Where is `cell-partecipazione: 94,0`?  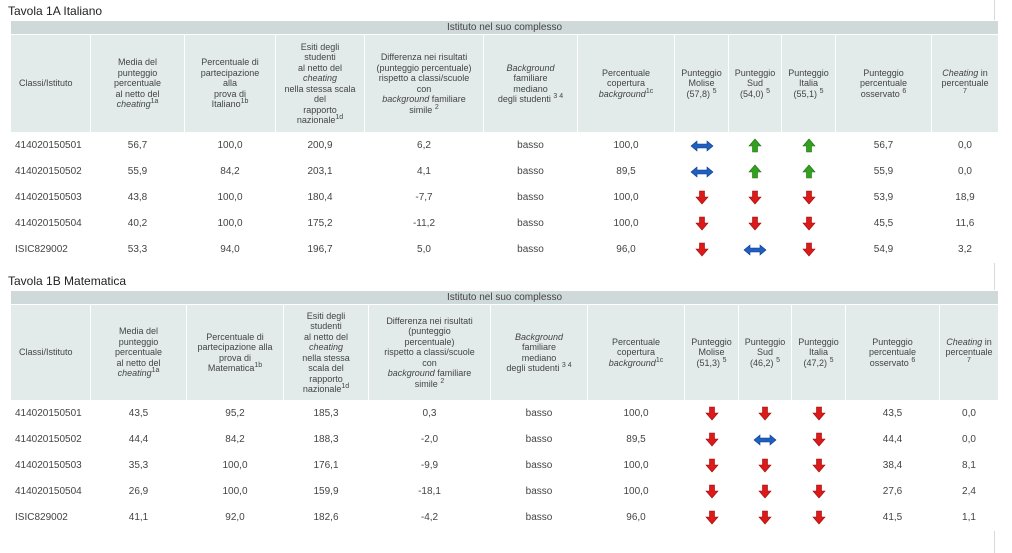 cell-partecipazione: 94,0 is located at coordinates (230, 249).